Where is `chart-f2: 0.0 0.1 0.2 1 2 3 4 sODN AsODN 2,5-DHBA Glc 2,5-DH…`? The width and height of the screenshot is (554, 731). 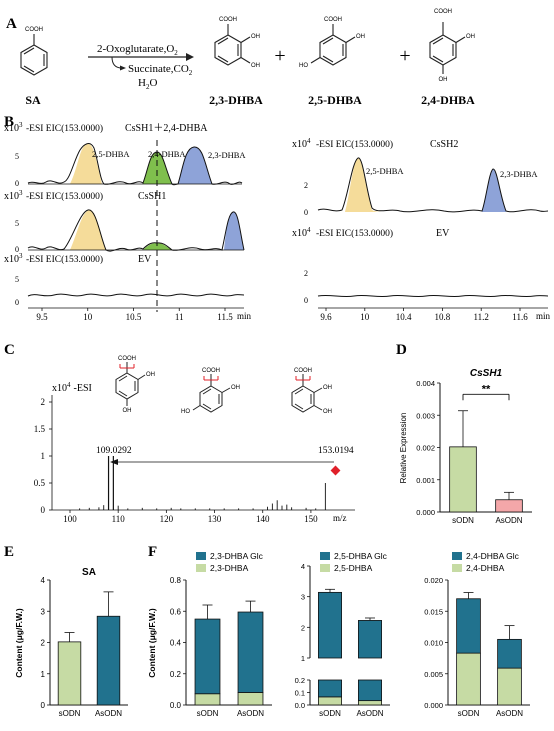 chart-f2: 0.0 0.1 0.2 1 2 3 4 sODN AsODN 2,5-DHBA Glc 2,5-DH… is located at coordinates (342, 634).